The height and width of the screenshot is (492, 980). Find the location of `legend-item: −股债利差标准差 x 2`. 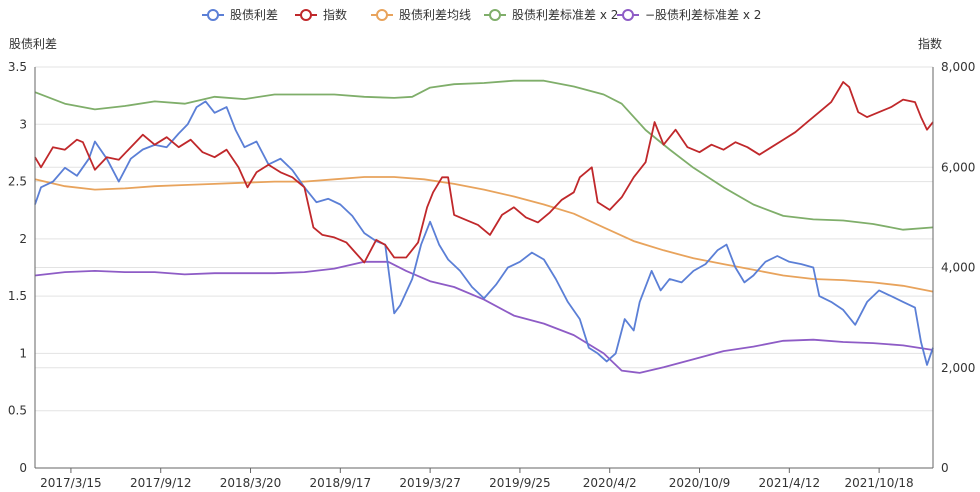

legend-item: −股债利差标准差 x 2 is located at coordinates (689, 15).